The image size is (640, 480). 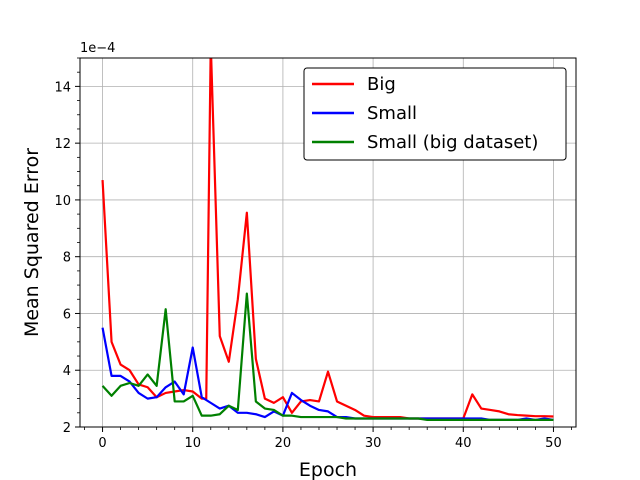 I want to click on legend: Big Small Small (big dataset), so click(x=435, y=114).